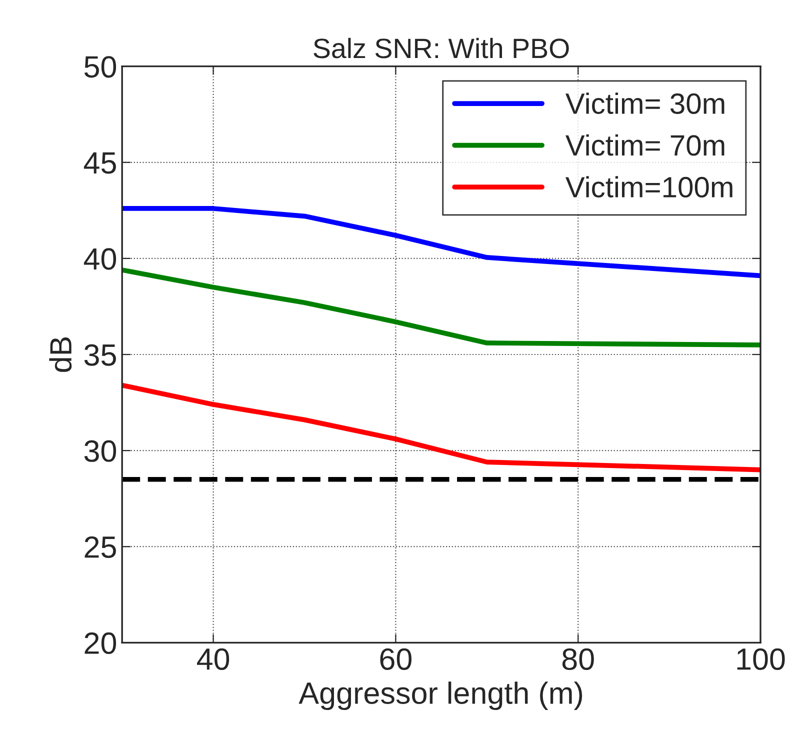 The width and height of the screenshot is (798, 737). I want to click on legend-label: Victim= 30m, so click(644, 103).